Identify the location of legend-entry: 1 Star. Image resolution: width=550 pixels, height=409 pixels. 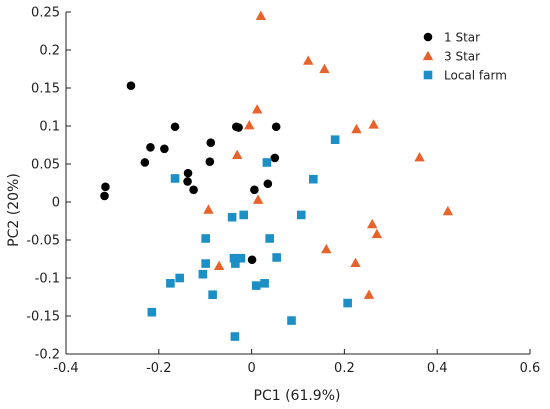
(451, 38).